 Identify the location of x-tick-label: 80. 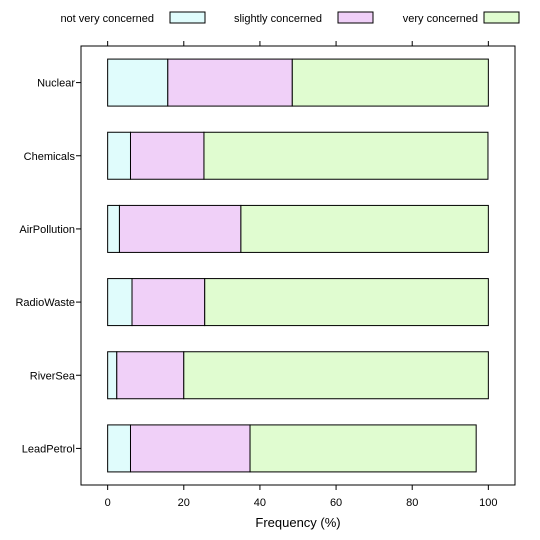
(412, 503).